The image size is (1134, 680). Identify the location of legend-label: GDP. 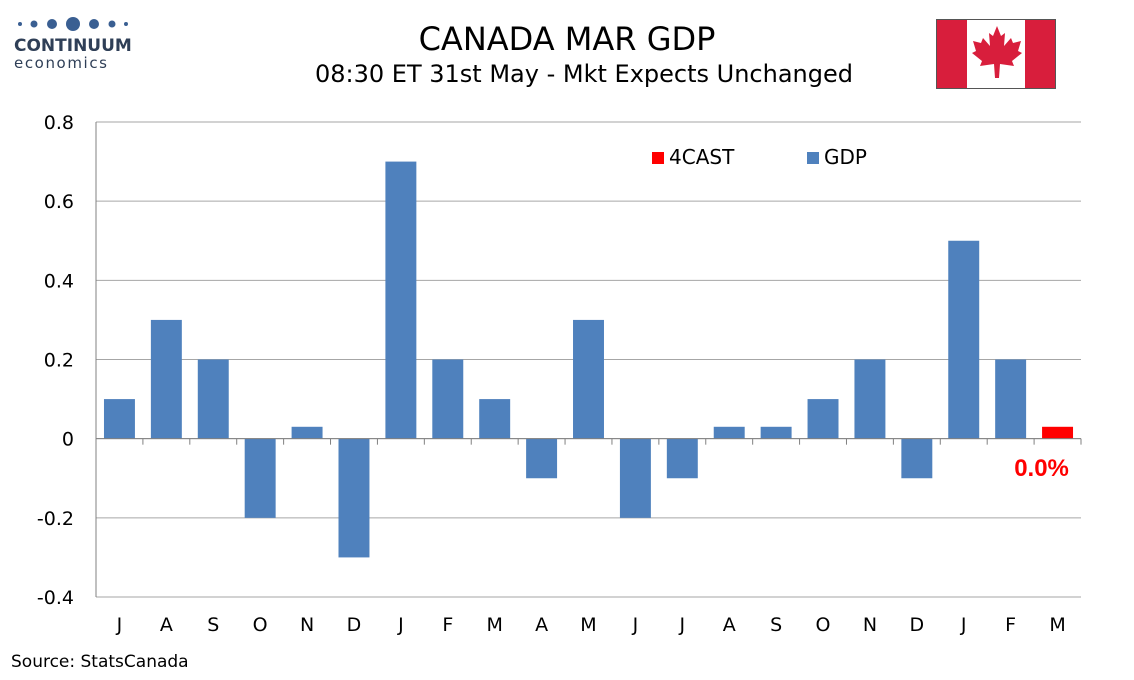
(845, 157).